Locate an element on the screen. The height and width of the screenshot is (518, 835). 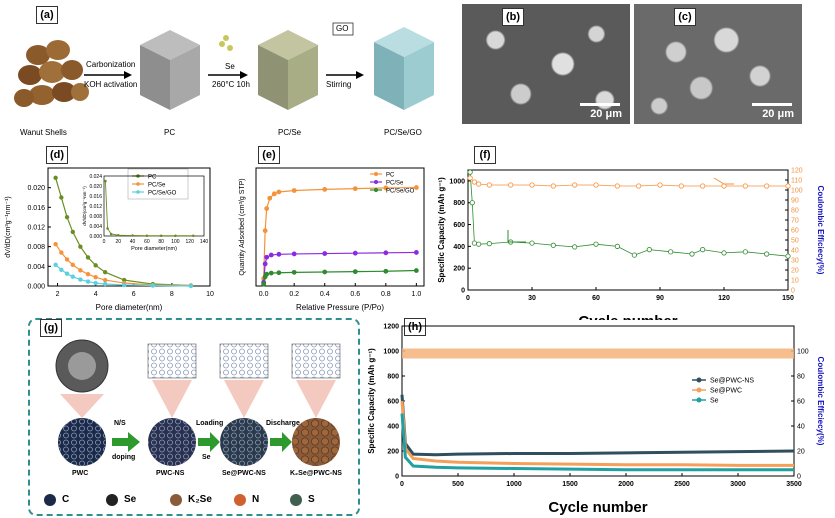
step3-top-label: GO is located at coordinates (342, 28).